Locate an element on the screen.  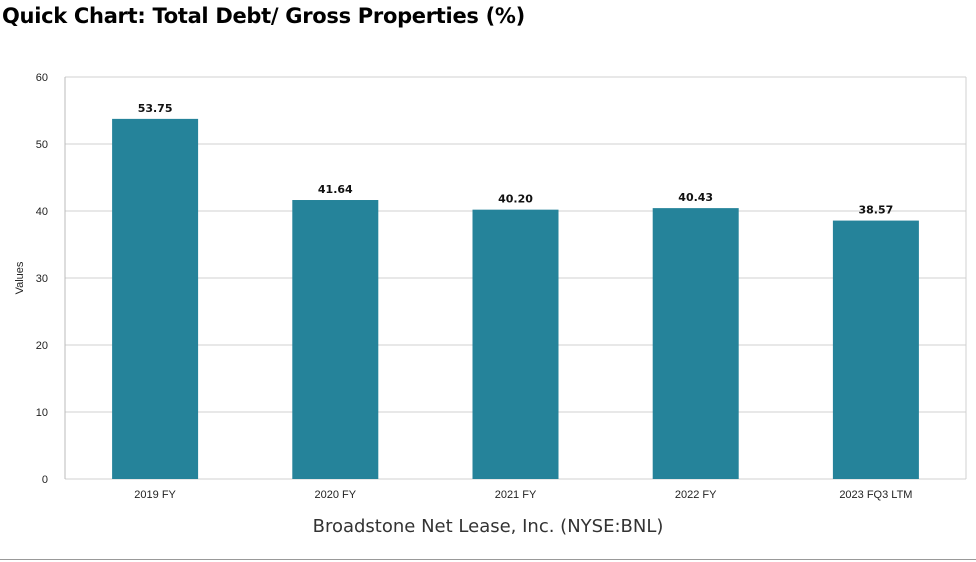
data-label: 40.20 is located at coordinates (515, 199).